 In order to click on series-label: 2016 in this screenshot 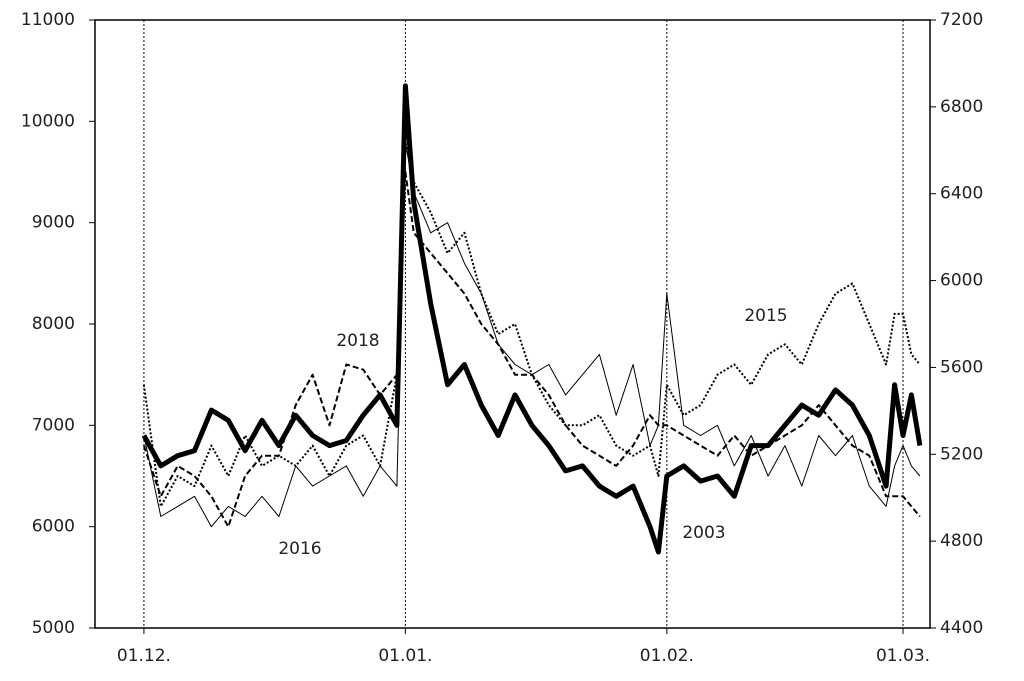, I will do `click(299, 549)`.